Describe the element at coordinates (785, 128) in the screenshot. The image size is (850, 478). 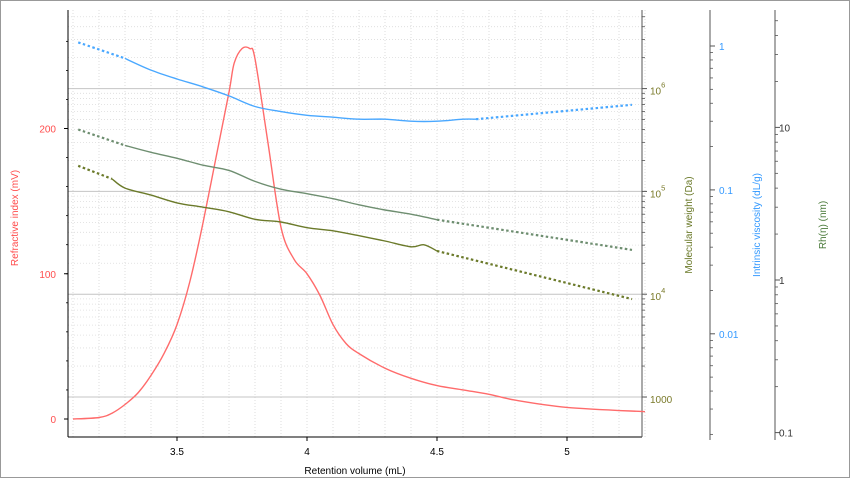
I see `rh-tick-label: 10` at that location.